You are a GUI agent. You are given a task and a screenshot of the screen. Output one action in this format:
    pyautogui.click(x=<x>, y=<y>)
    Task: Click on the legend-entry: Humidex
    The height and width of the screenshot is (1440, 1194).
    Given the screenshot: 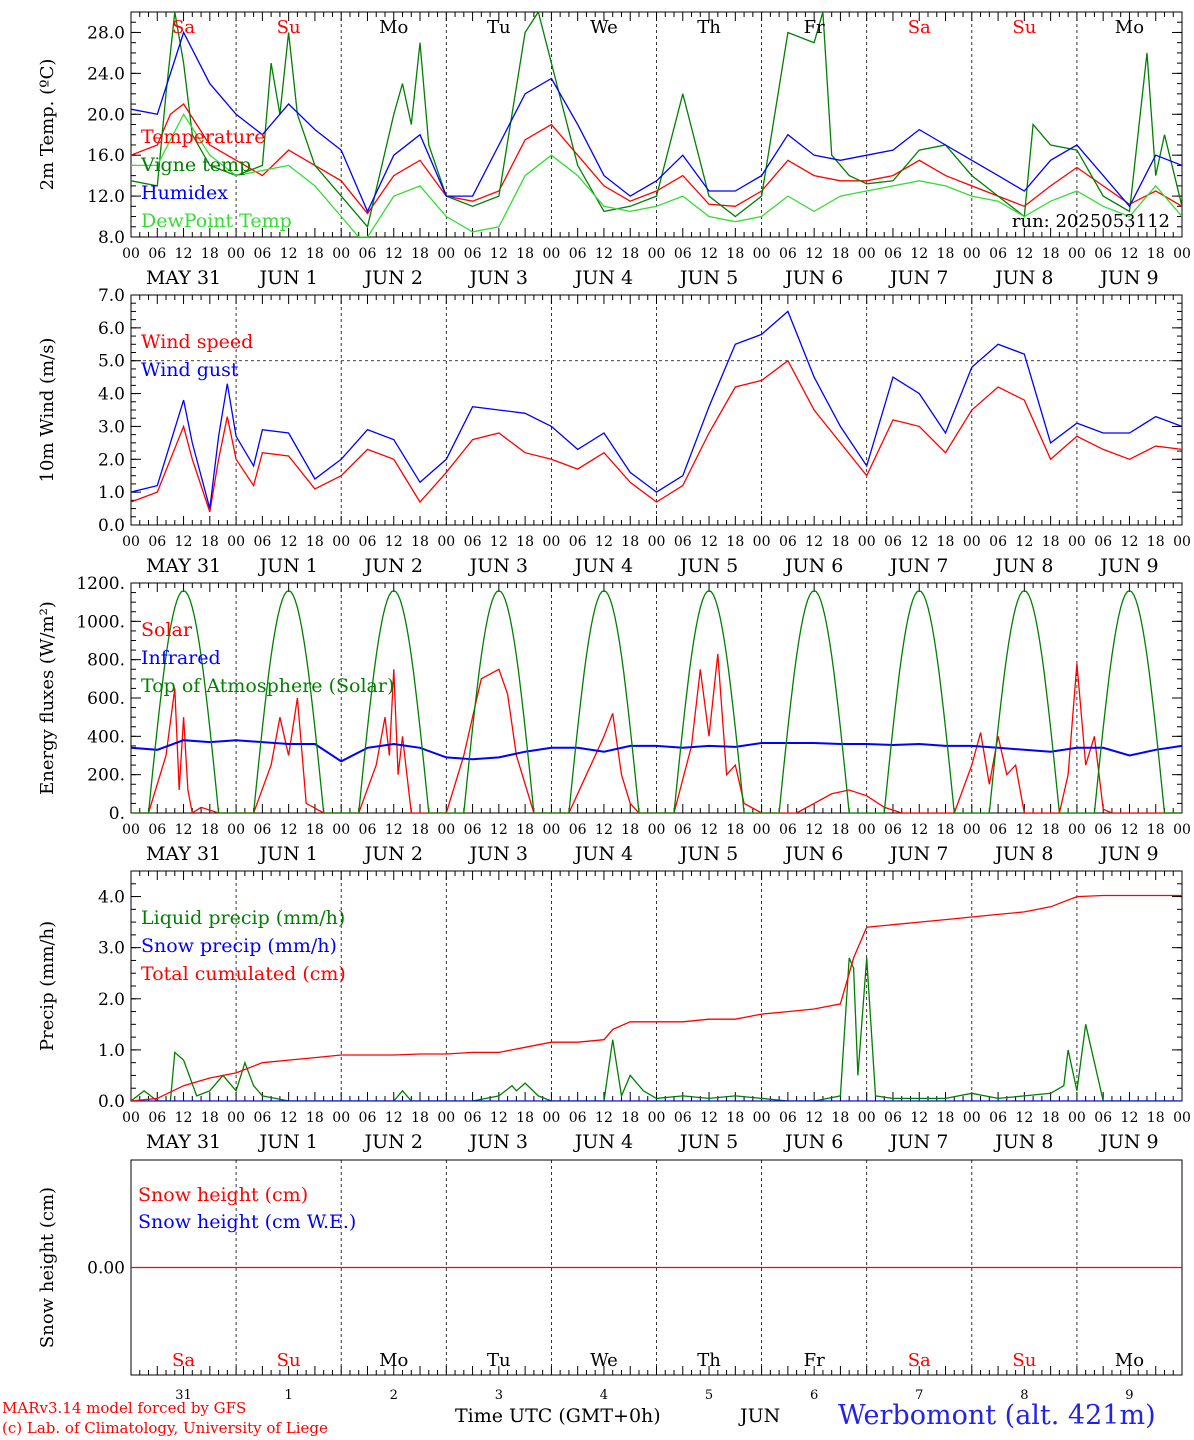 What is the action you would take?
    pyautogui.click(x=184, y=193)
    